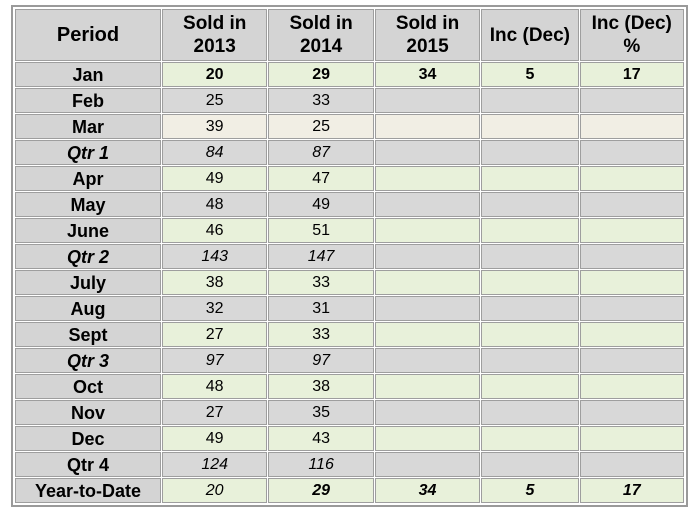  I want to click on cell-period: Year-to-Date, so click(88, 490).